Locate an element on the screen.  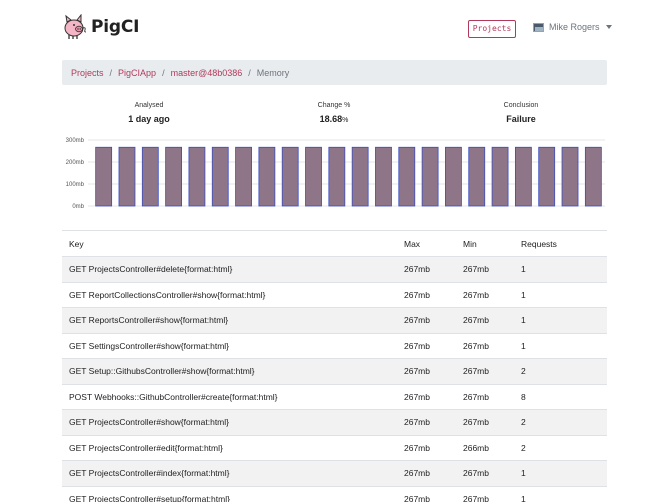
breadcrumb-current: Memory is located at coordinates (273, 72).